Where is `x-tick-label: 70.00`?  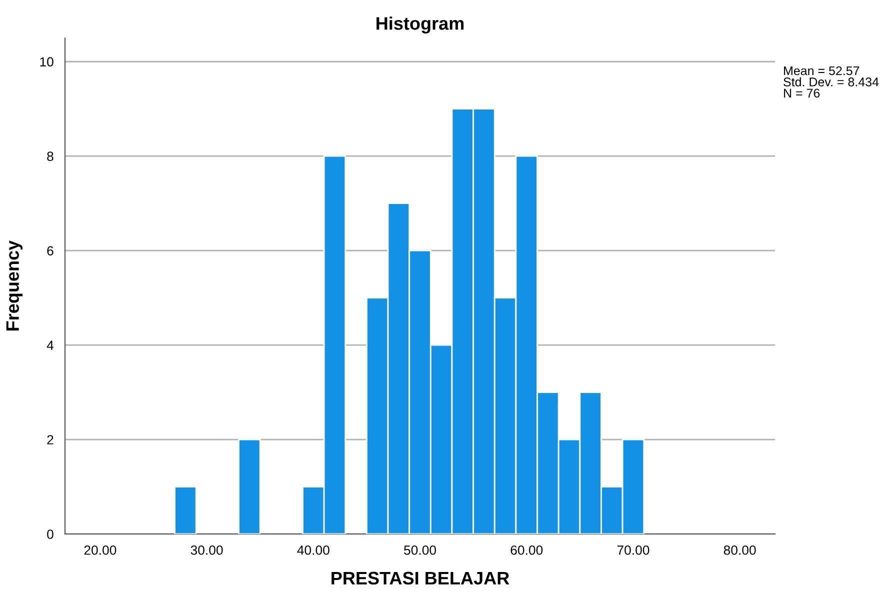 x-tick-label: 70.00 is located at coordinates (633, 550).